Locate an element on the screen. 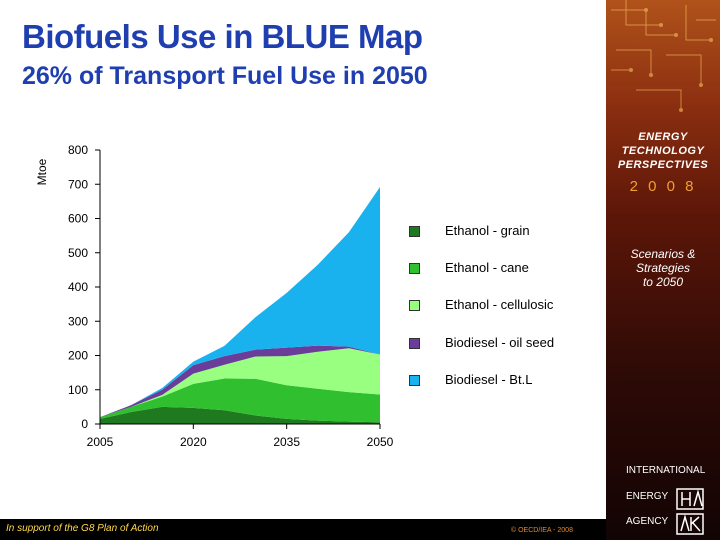 This screenshot has height=540, width=720. y-tick-label: 100 is located at coordinates (78, 390).